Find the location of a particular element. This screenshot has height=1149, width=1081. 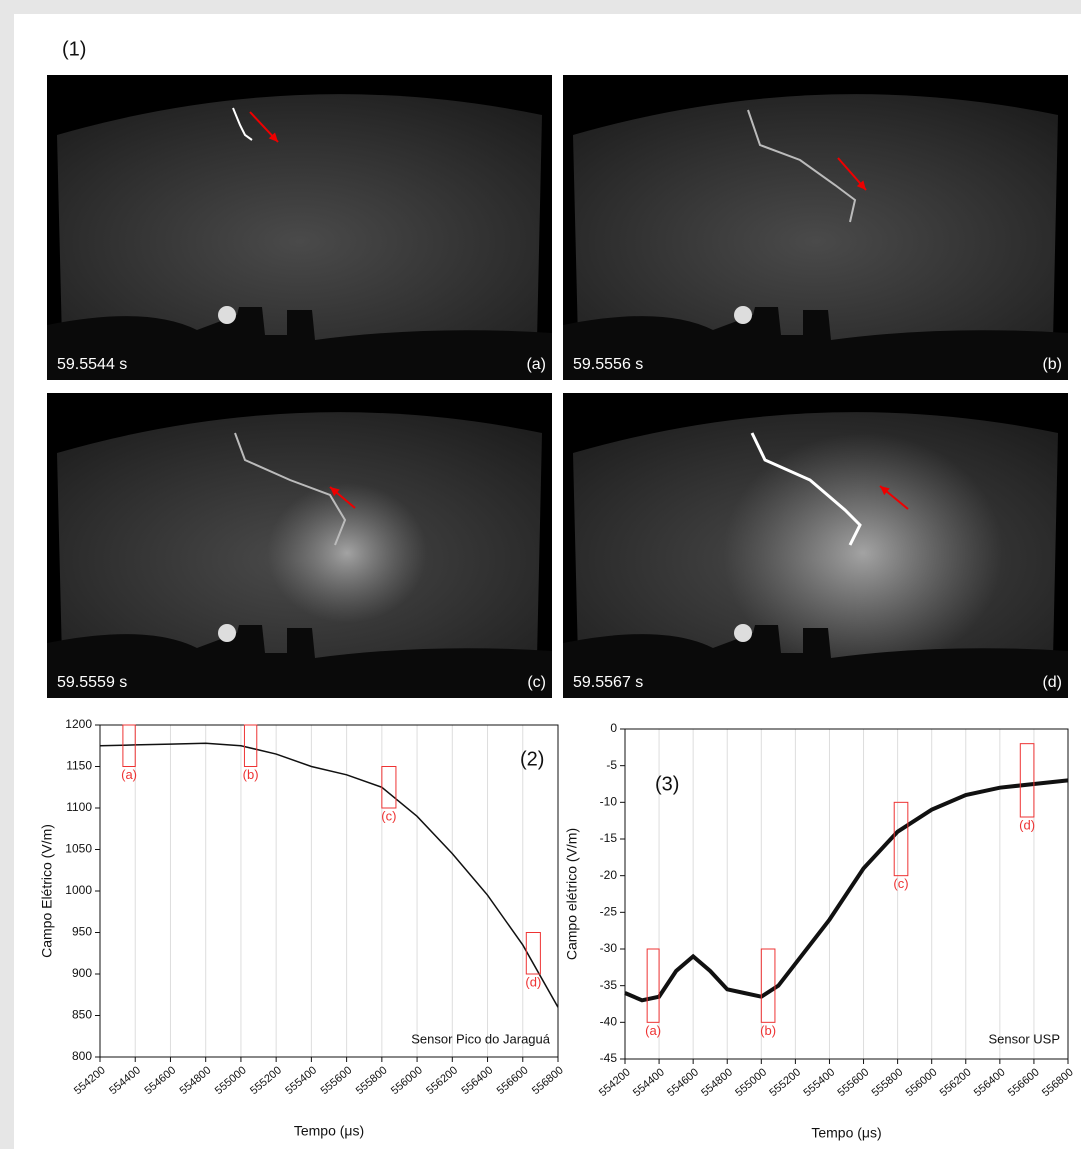

photo-time: 59.5559 s is located at coordinates (92, 682).